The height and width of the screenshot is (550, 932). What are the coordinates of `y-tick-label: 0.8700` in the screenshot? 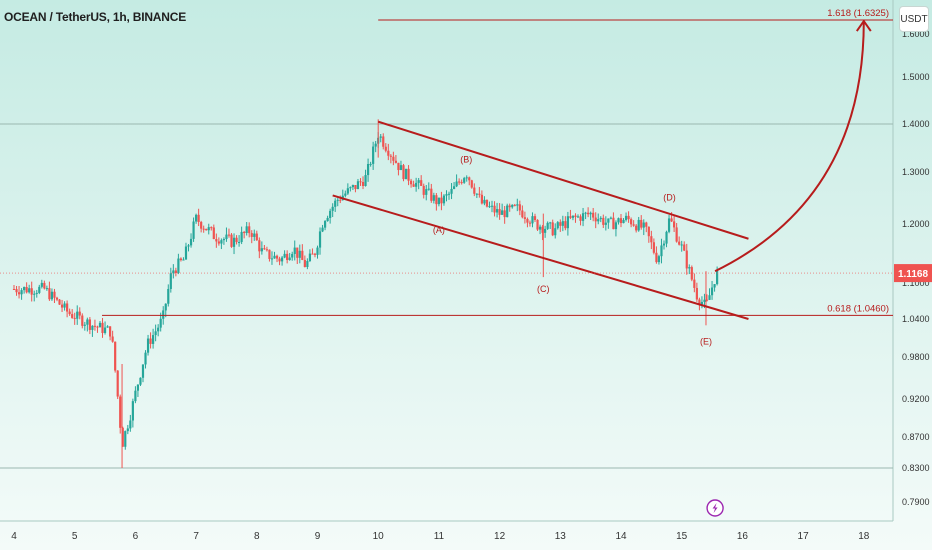 It's located at (916, 437).